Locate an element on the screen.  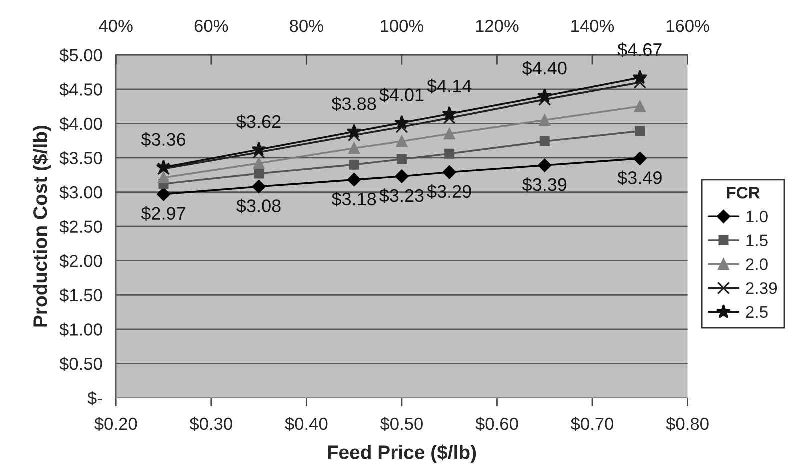
x2-tick-label: 80% is located at coordinates (307, 26).